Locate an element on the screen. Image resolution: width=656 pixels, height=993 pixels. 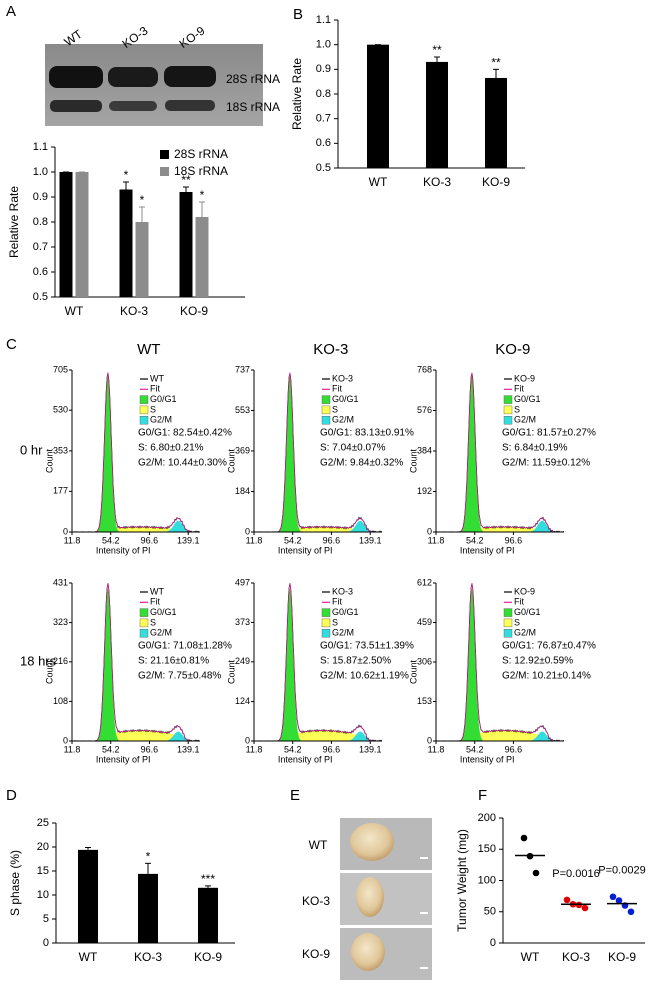
y-tick-label: 192 is located at coordinates (424, 491).